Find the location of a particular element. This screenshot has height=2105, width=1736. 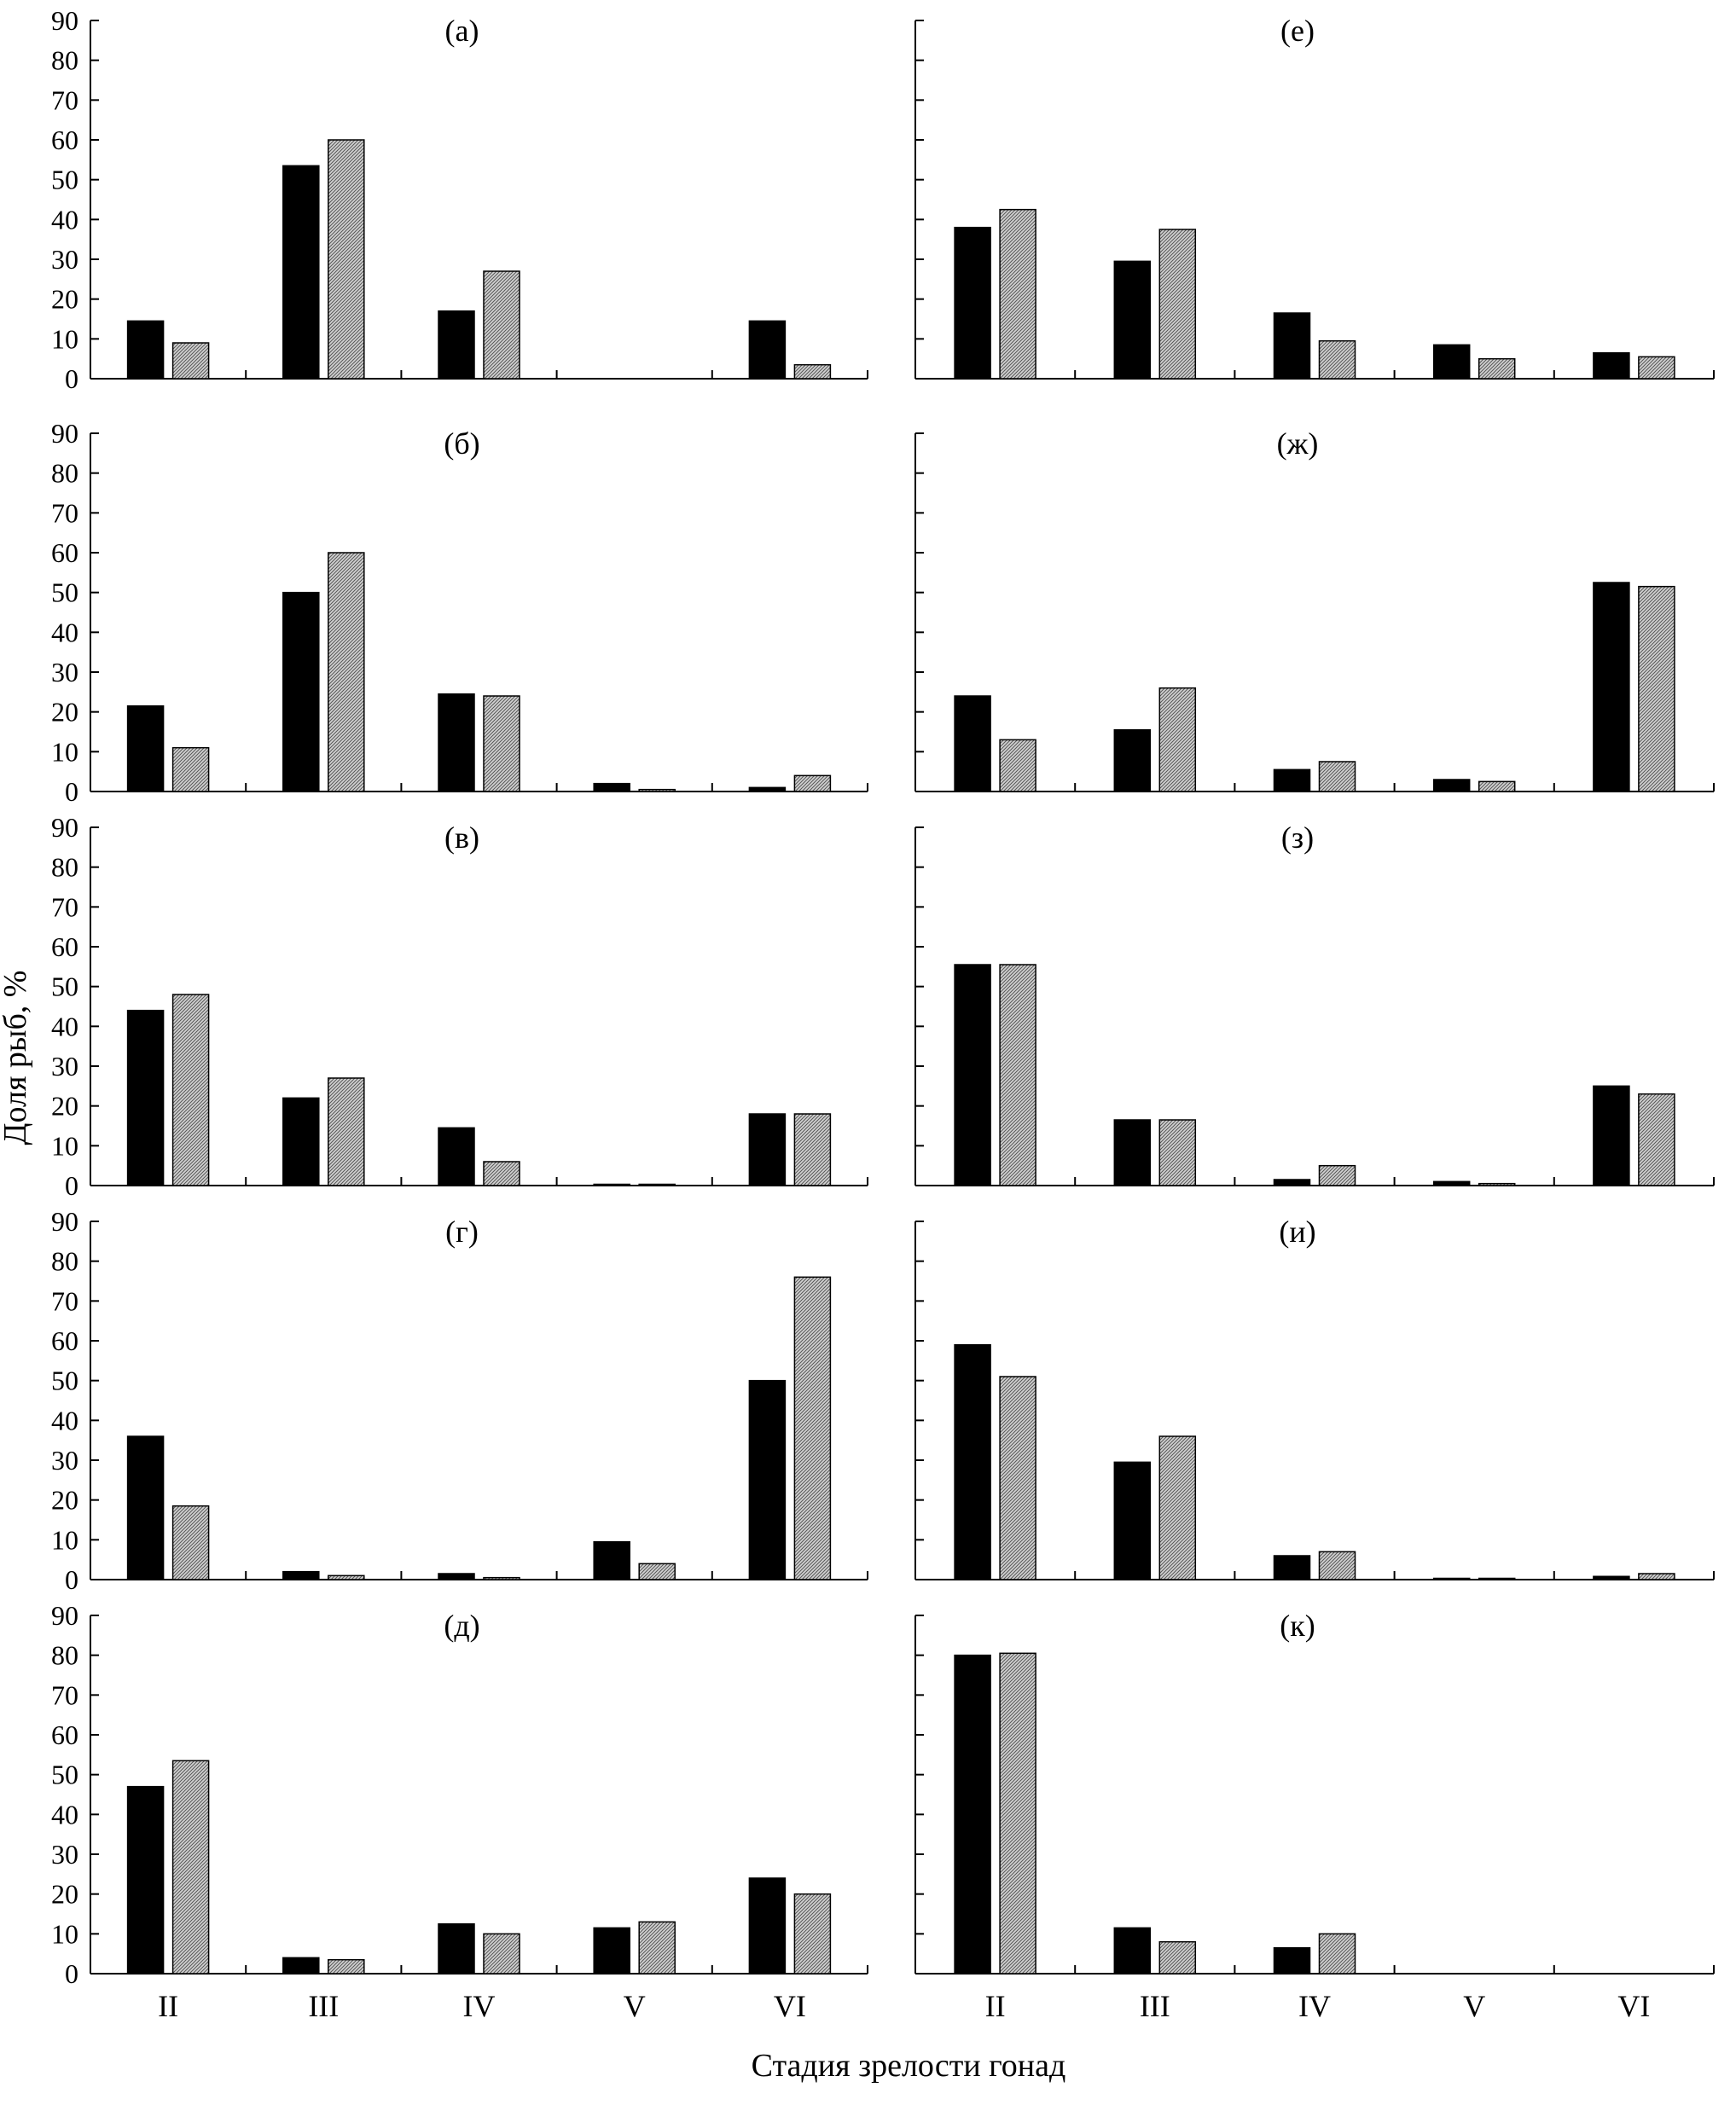

panel-label: (е) is located at coordinates (1297, 31).